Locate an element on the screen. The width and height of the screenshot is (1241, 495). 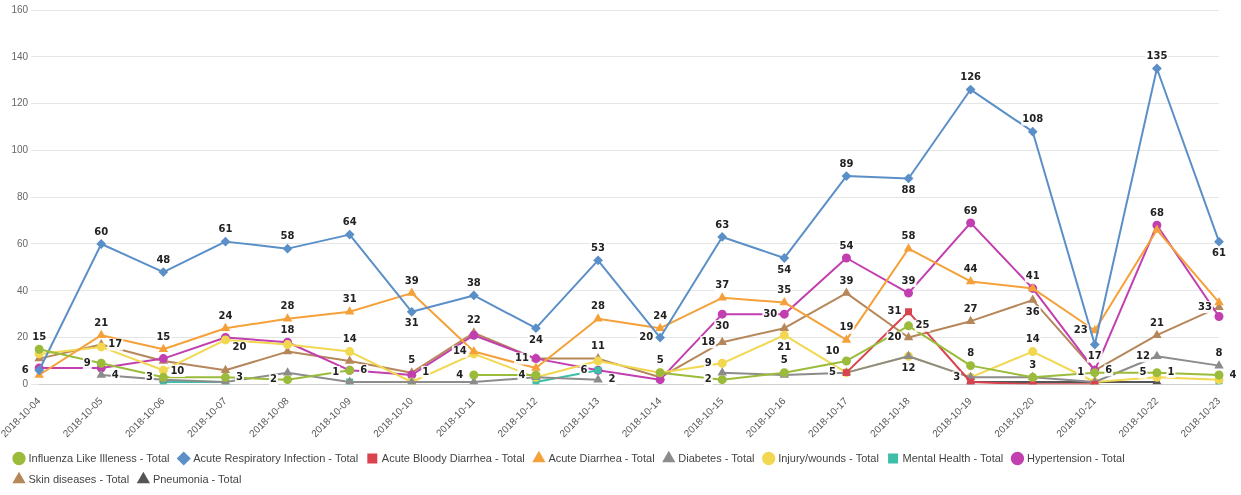
data-label: 37 is located at coordinates (722, 285).